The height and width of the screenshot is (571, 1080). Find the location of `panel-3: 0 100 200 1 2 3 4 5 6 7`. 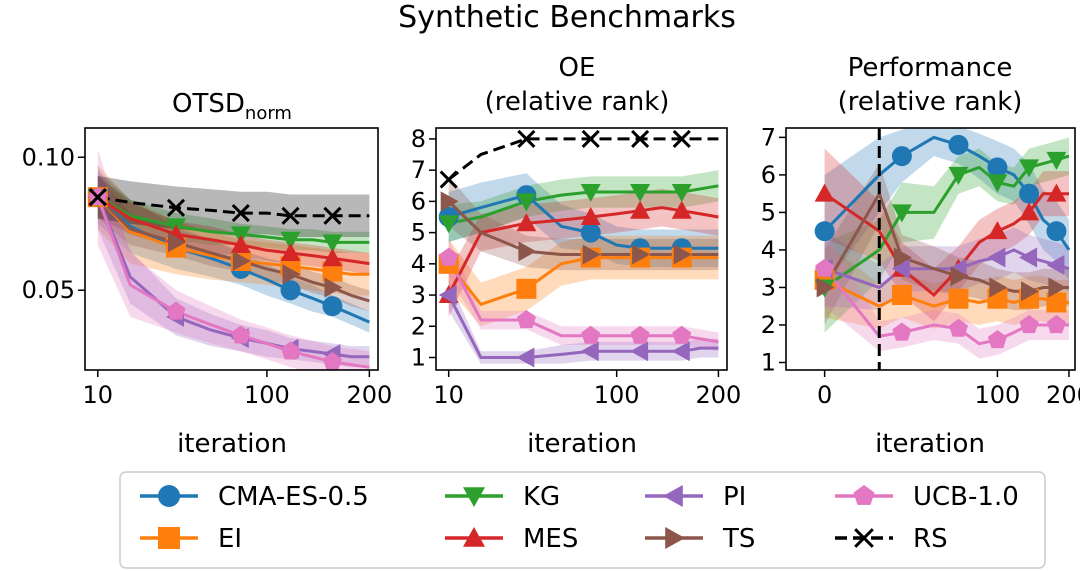

panel-3: 0 100 200 1 2 3 4 5 6 7 is located at coordinates (920, 266).